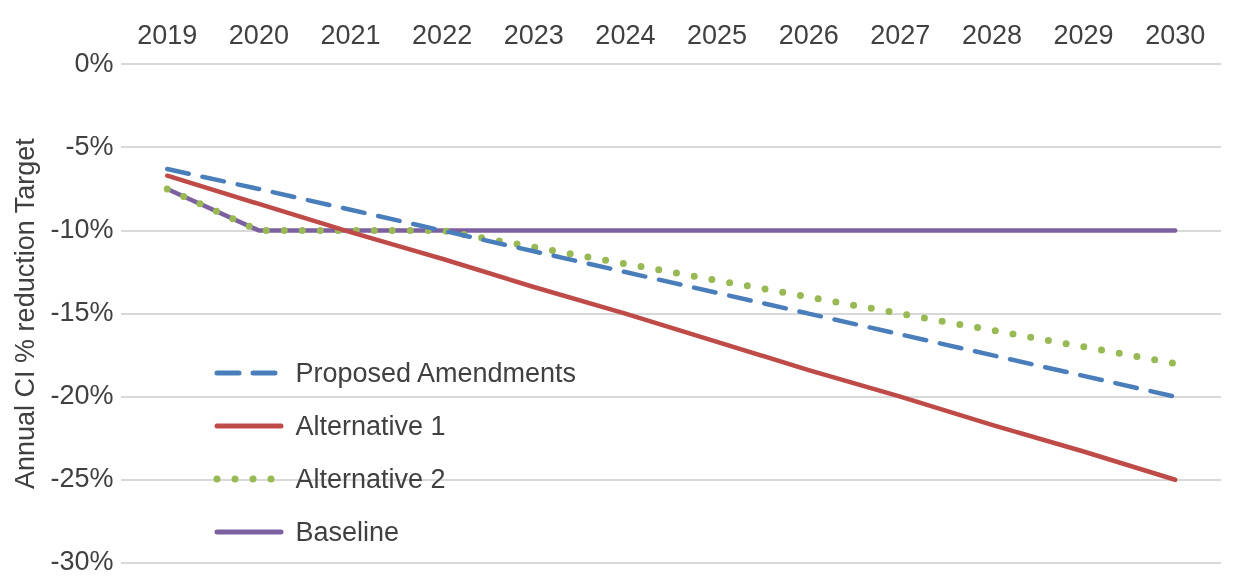 This screenshot has width=1241, height=587. Describe the element at coordinates (533, 34) in the screenshot. I see `x-tick-label: 2023` at that location.